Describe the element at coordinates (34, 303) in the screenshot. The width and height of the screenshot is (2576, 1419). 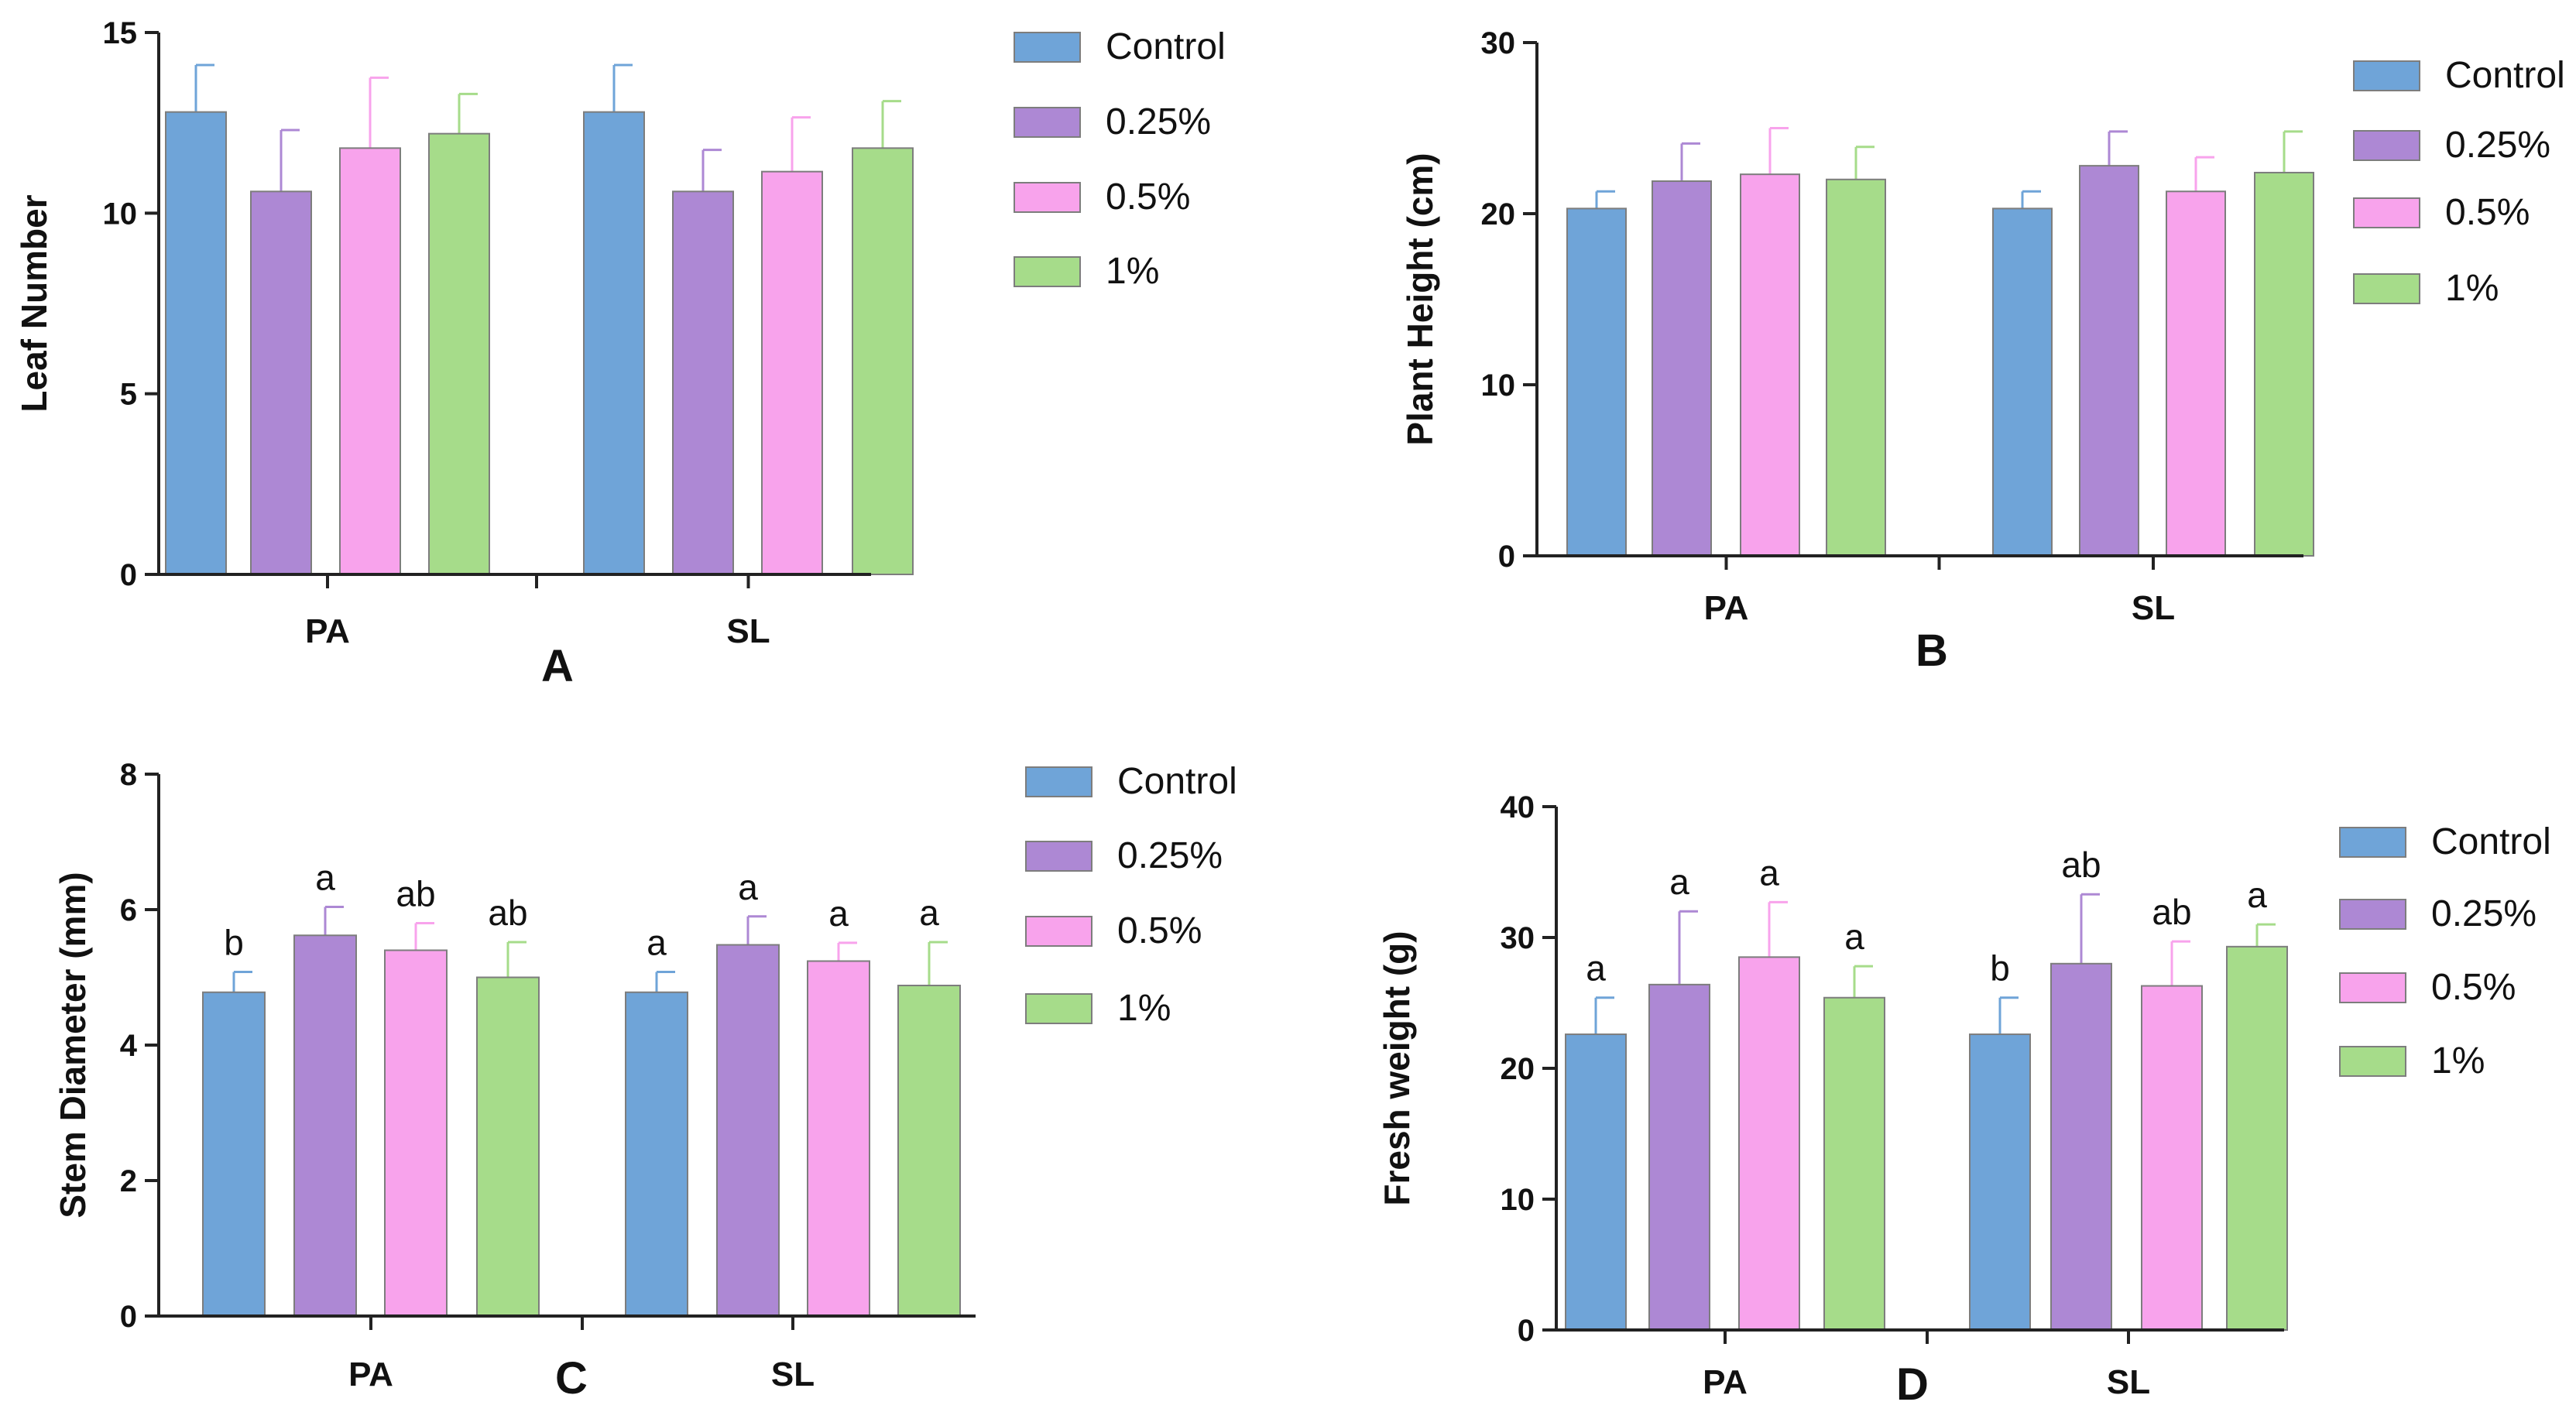
I see `y-axis-label: Leaf Number` at that location.